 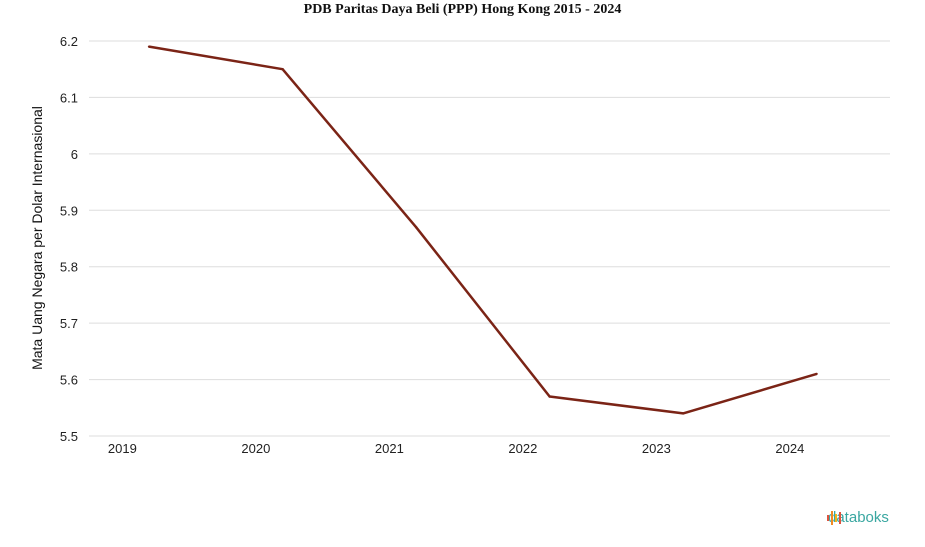 I want to click on y-axis-label: Mata Uang Negara per Dolar Internasional, so click(x=37, y=238).